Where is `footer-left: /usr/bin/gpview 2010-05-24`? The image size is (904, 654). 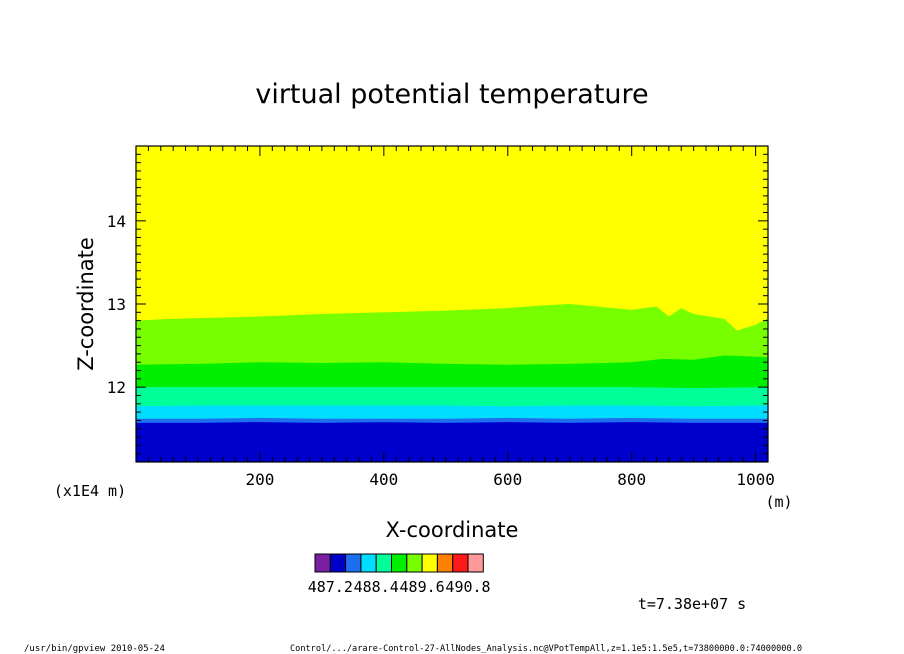 footer-left: /usr/bin/gpview 2010-05-24 is located at coordinates (94, 649).